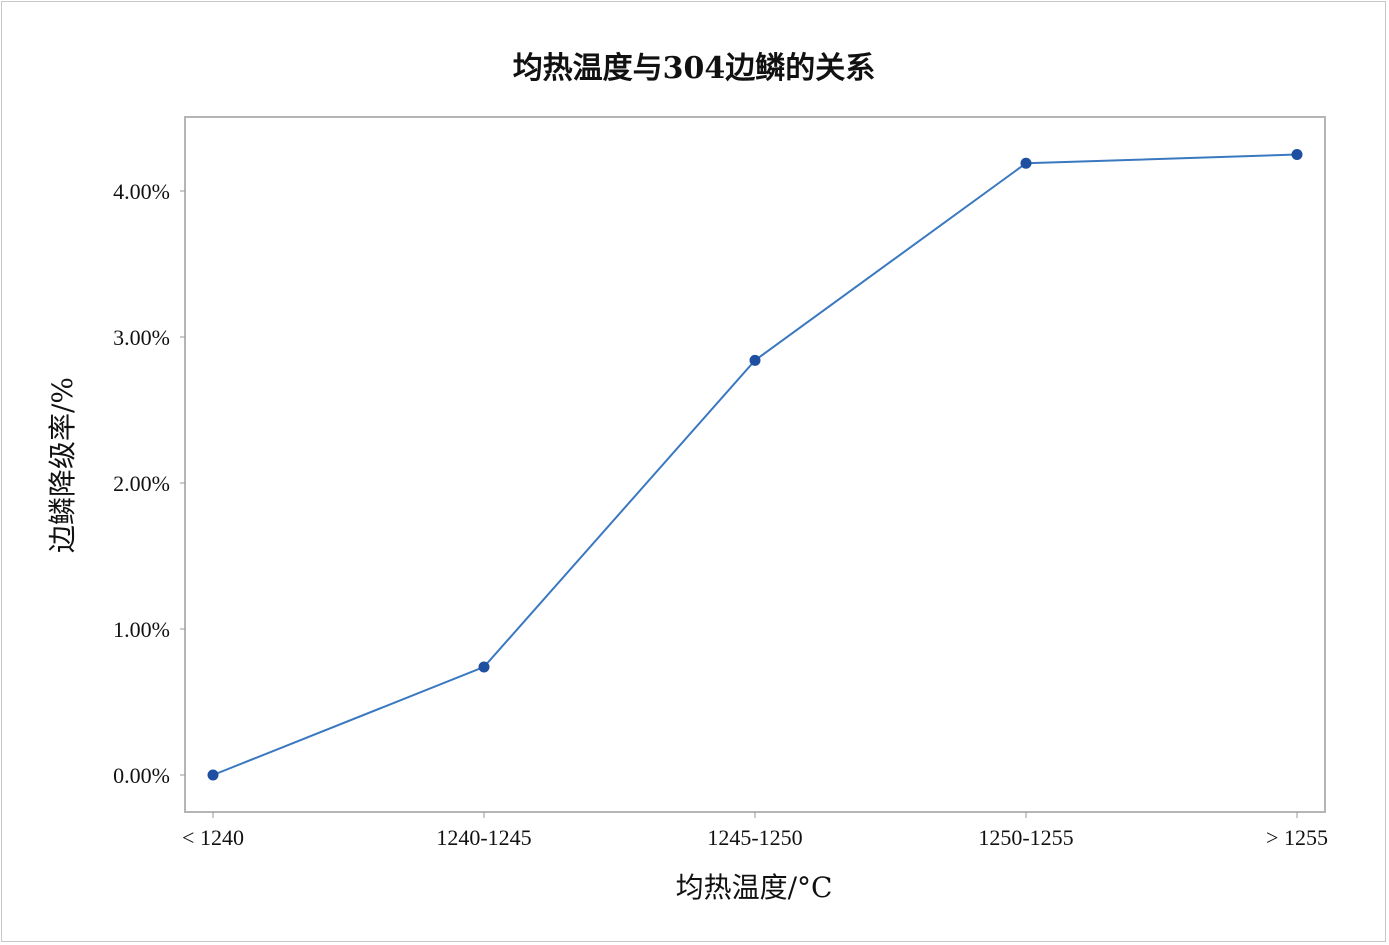 The height and width of the screenshot is (945, 1389). Describe the element at coordinates (694, 68) in the screenshot. I see `chart-title: 均热温度与304边鳞的关系` at that location.